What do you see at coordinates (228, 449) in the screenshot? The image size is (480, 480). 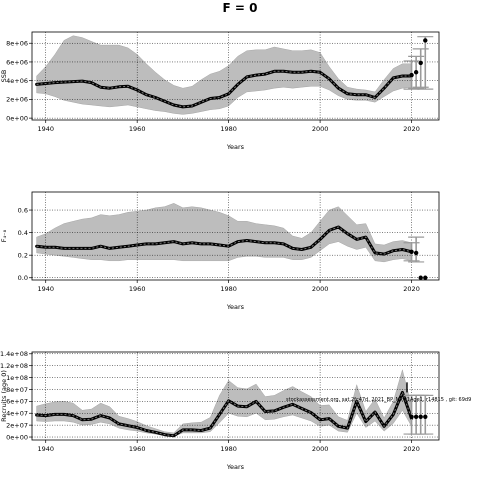 I see `recruitment-xtick-label: 1980` at bounding box center [228, 449].